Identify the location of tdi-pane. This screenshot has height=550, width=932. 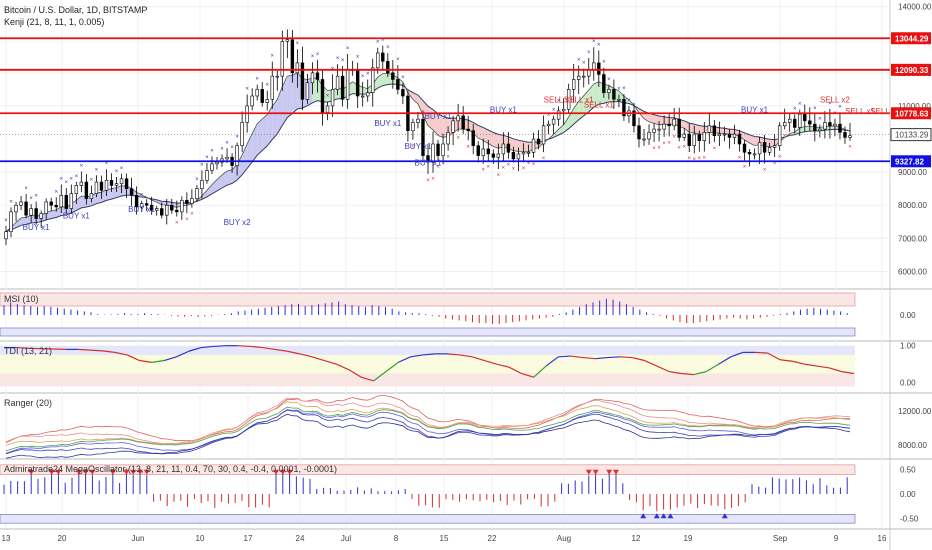
(427, 366).